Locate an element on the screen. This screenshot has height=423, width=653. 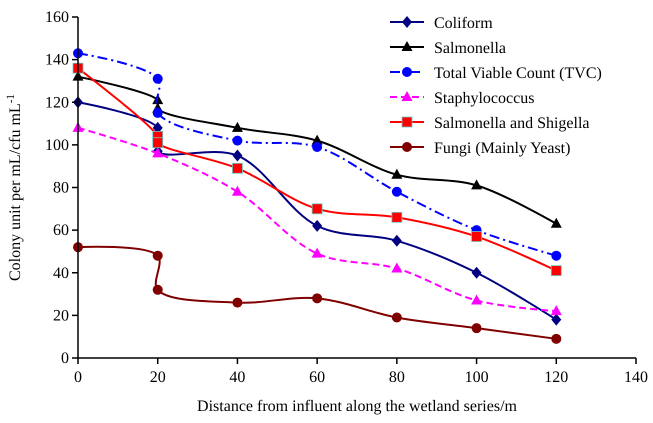
x-tick-label: 120 is located at coordinates (556, 377).